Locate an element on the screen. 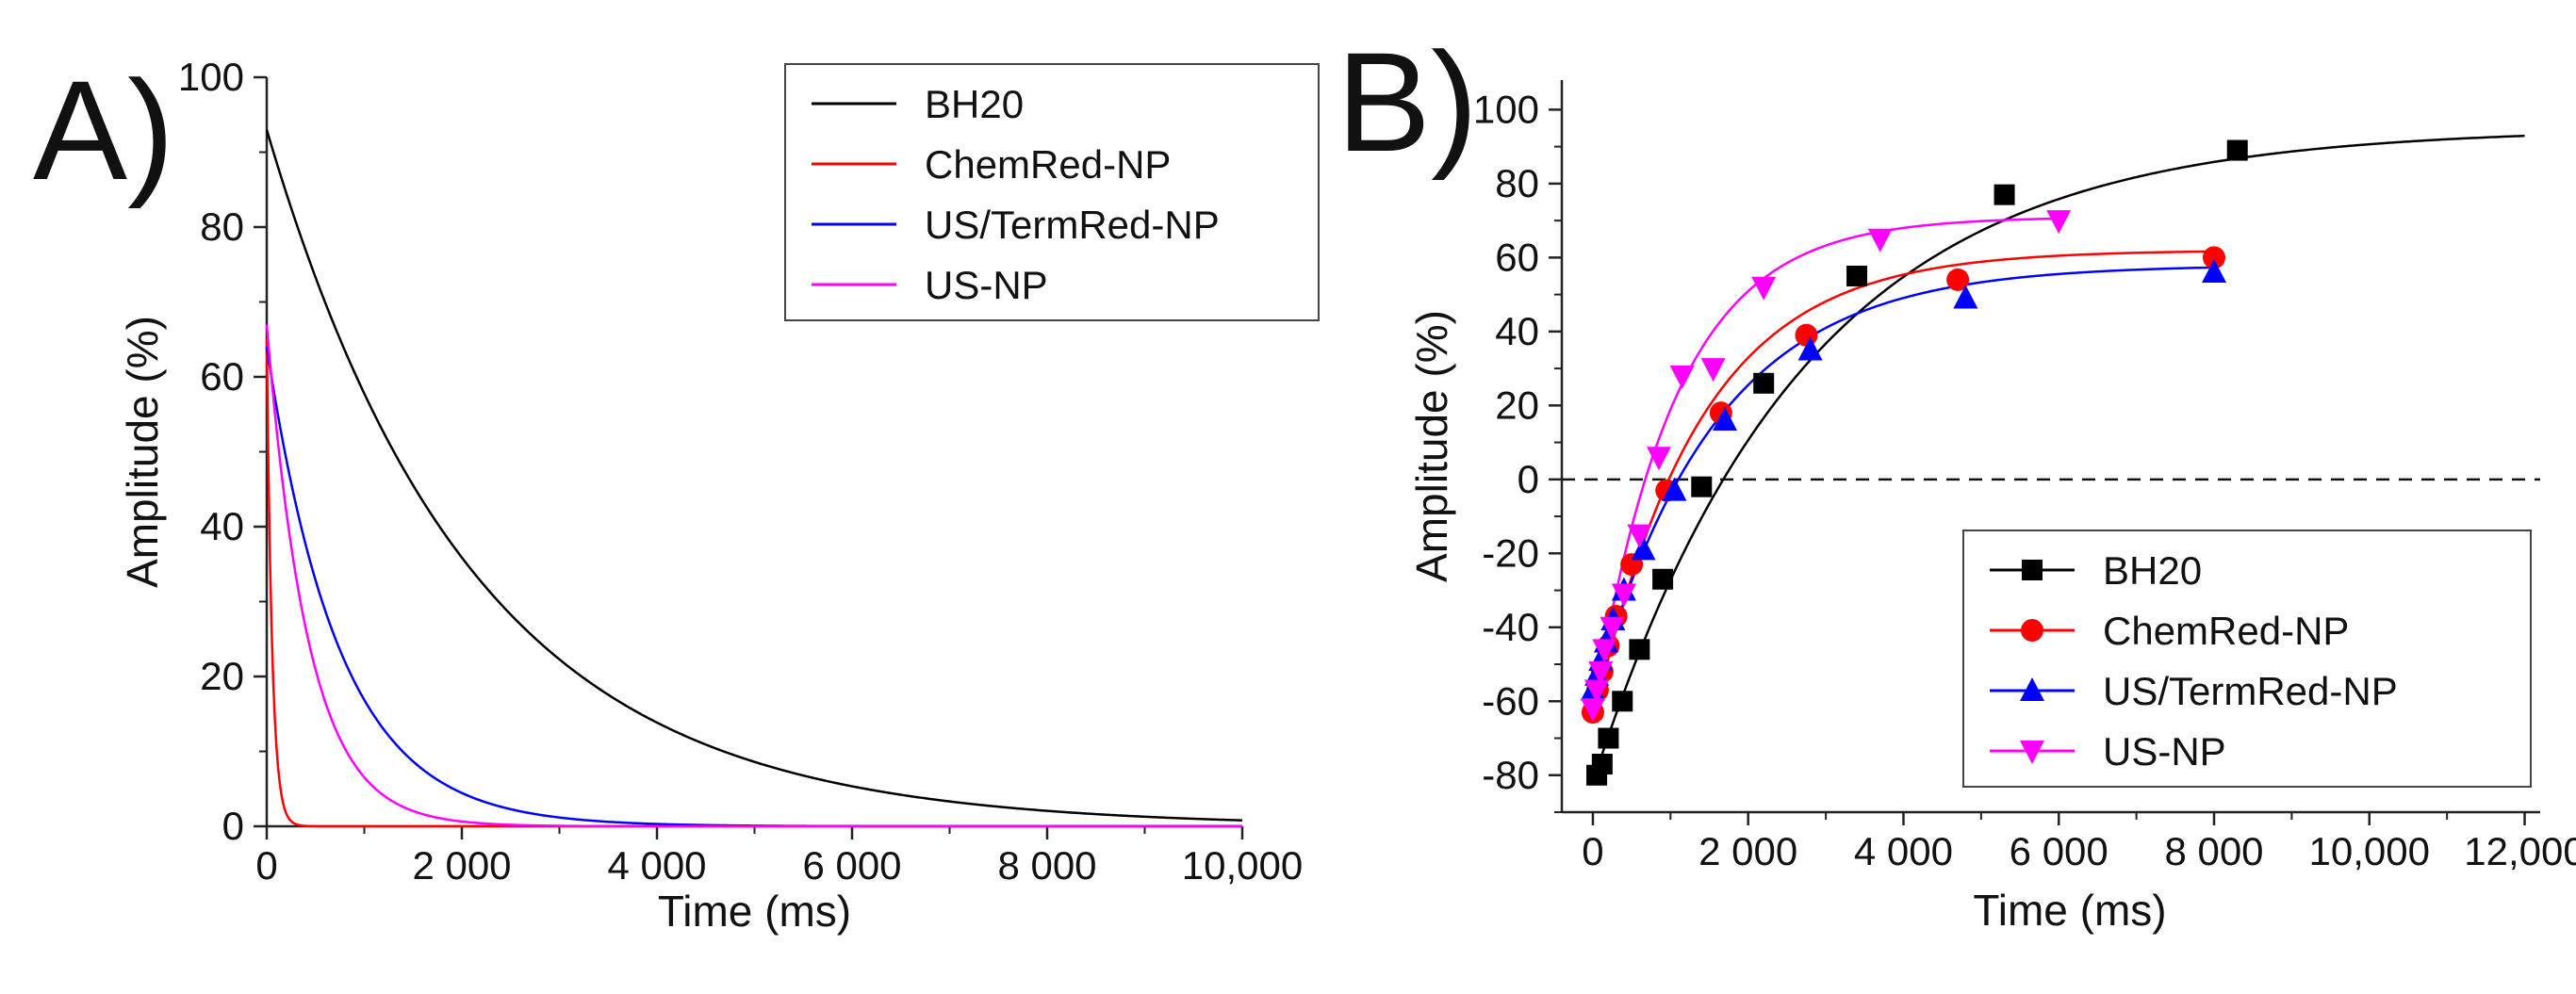 The image size is (2576, 994). panel-b-label: B) is located at coordinates (1407, 102).